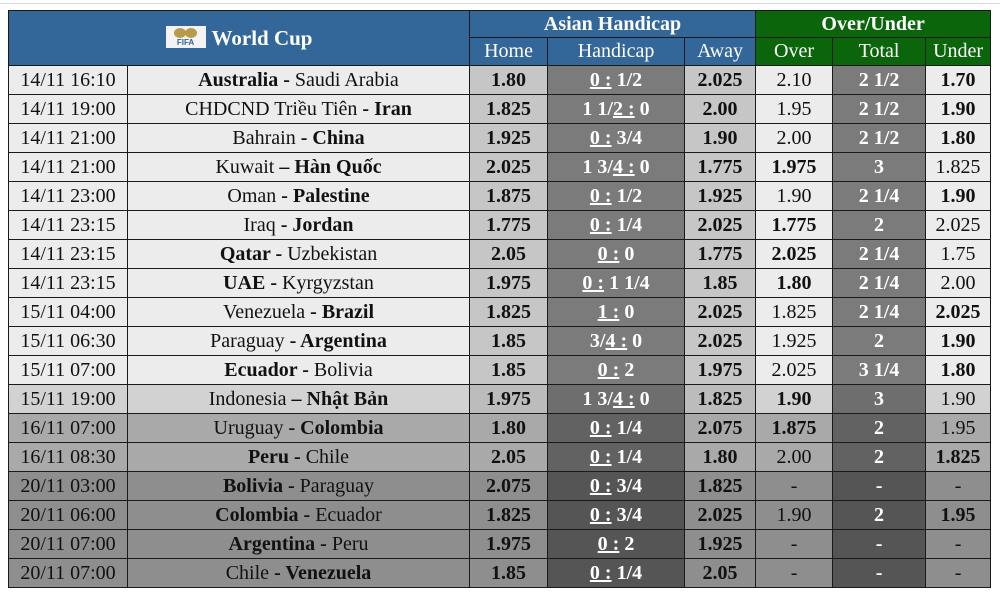 The width and height of the screenshot is (1000, 613). Describe the element at coordinates (327, 456) in the screenshot. I see `away-team: Chile` at that location.